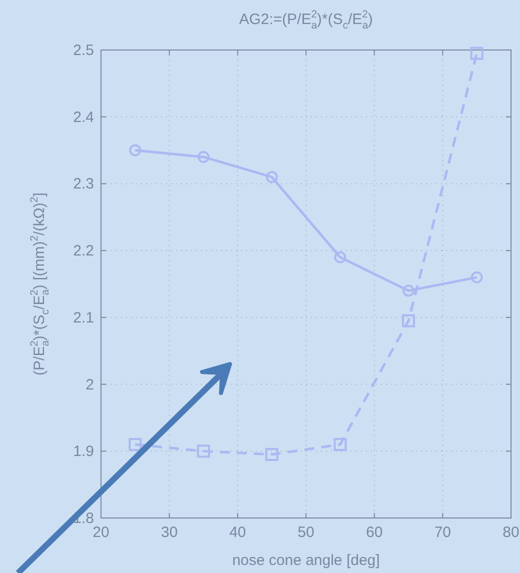  I want to click on x-tick-label: 30, so click(169, 532).